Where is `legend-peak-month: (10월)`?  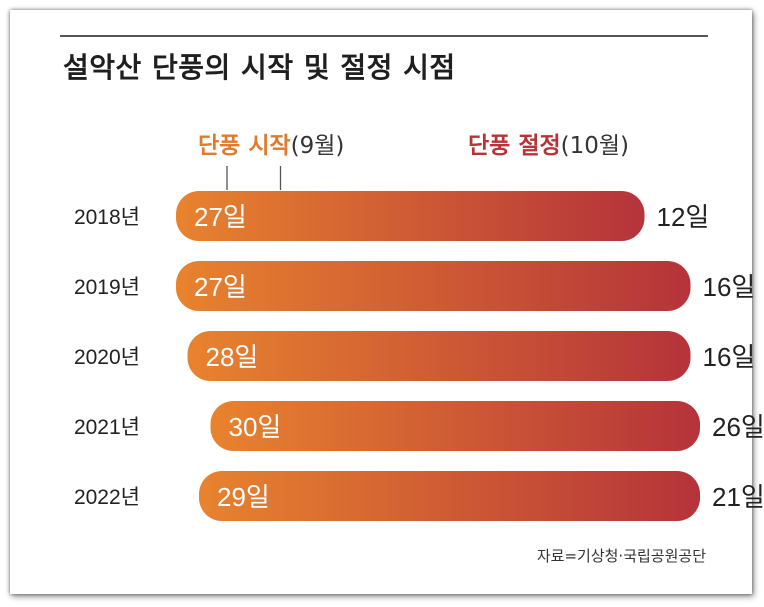 legend-peak-month: (10월) is located at coordinates (595, 146).